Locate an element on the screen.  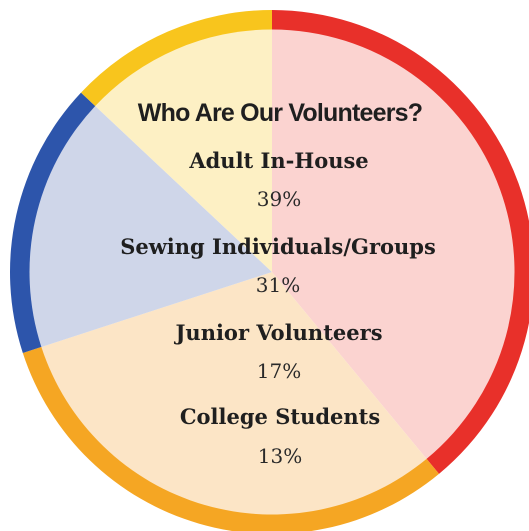
label-junior-volunteers: Junior Volunteers is located at coordinates (277, 332).